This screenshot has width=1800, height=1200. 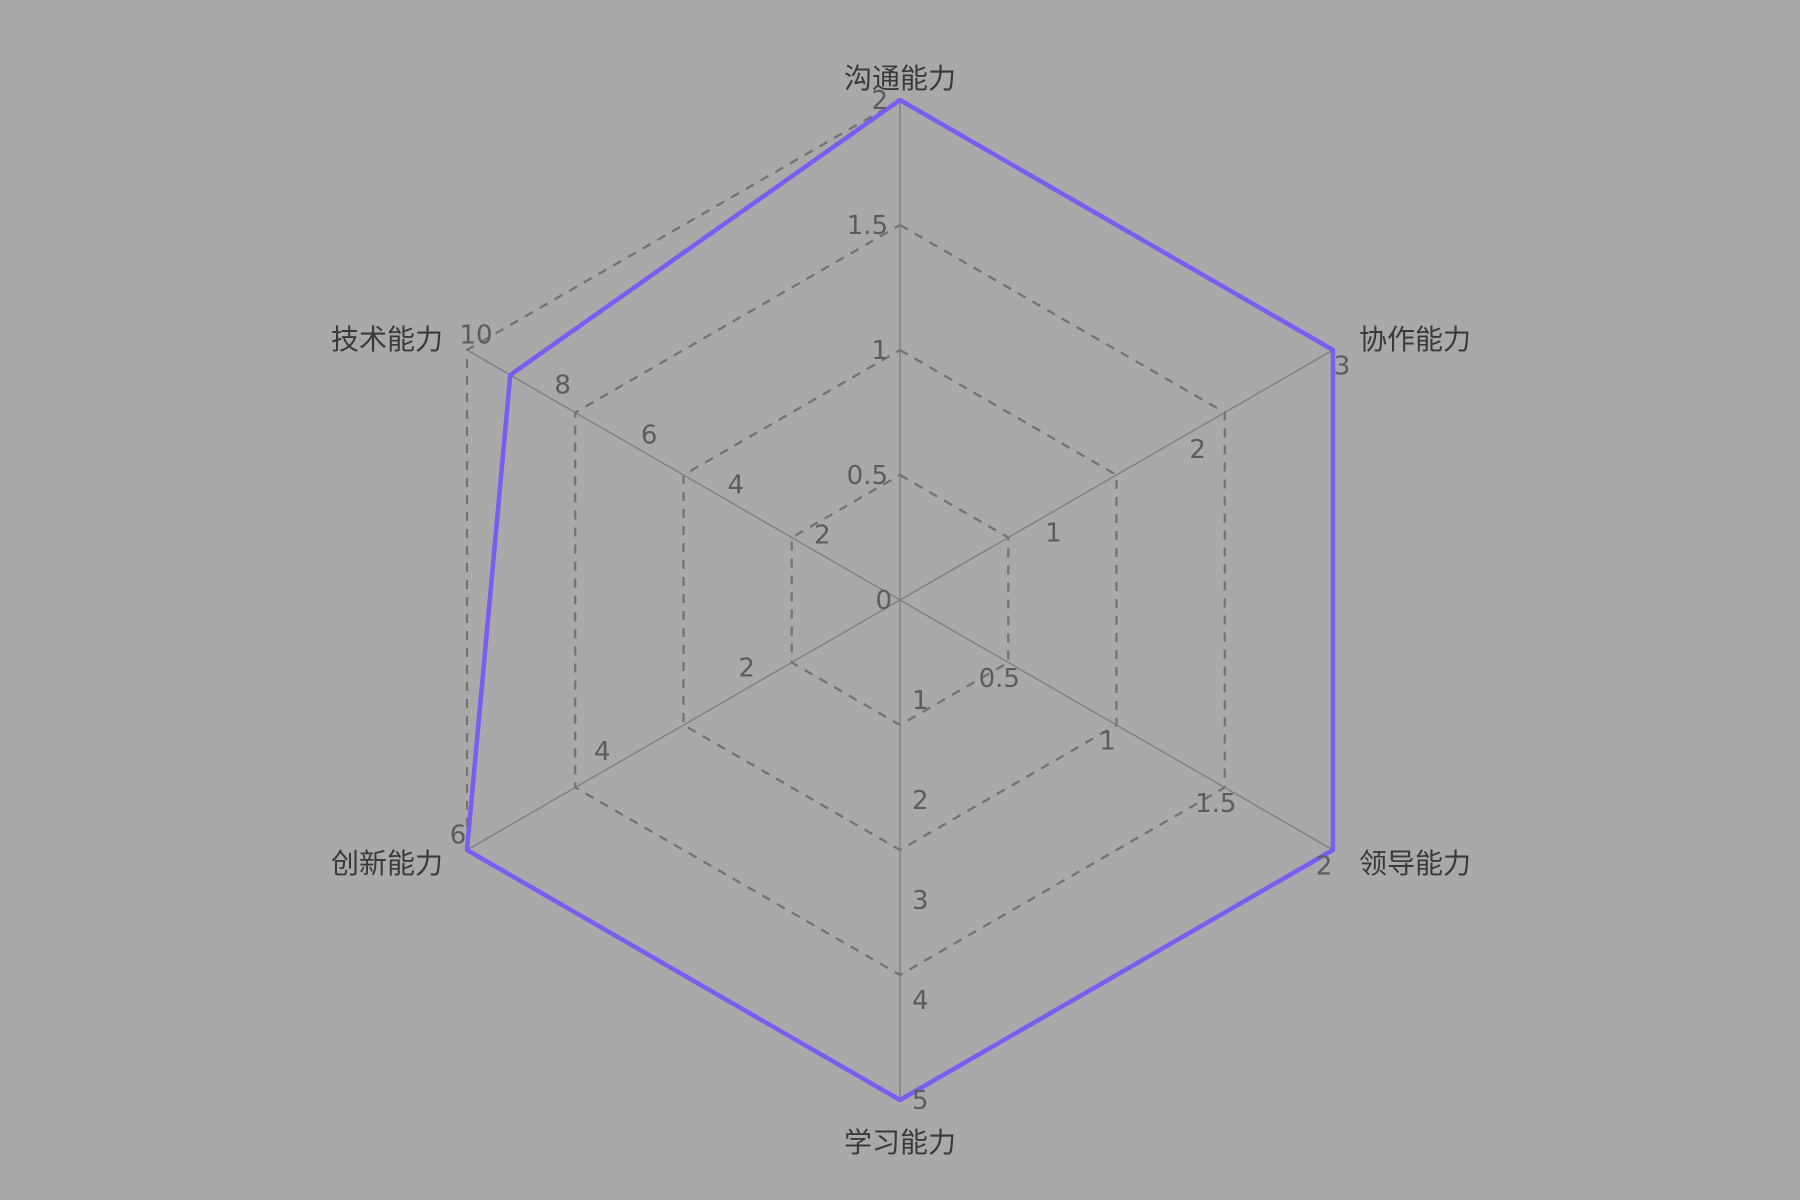 What do you see at coordinates (879, 351) in the screenshot?
I see `tick-label-0-1: 1` at bounding box center [879, 351].